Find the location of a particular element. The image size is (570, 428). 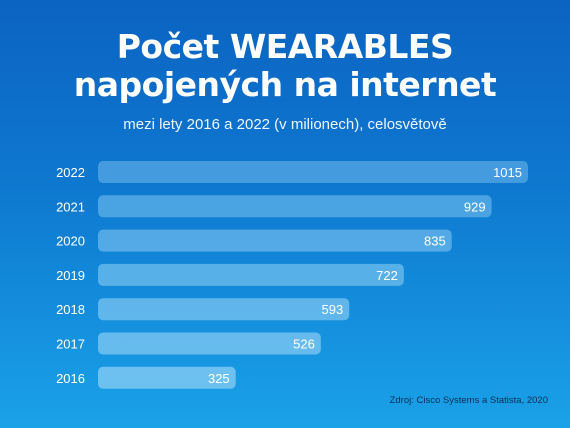

value-label-2021: 929 is located at coordinates (475, 206).